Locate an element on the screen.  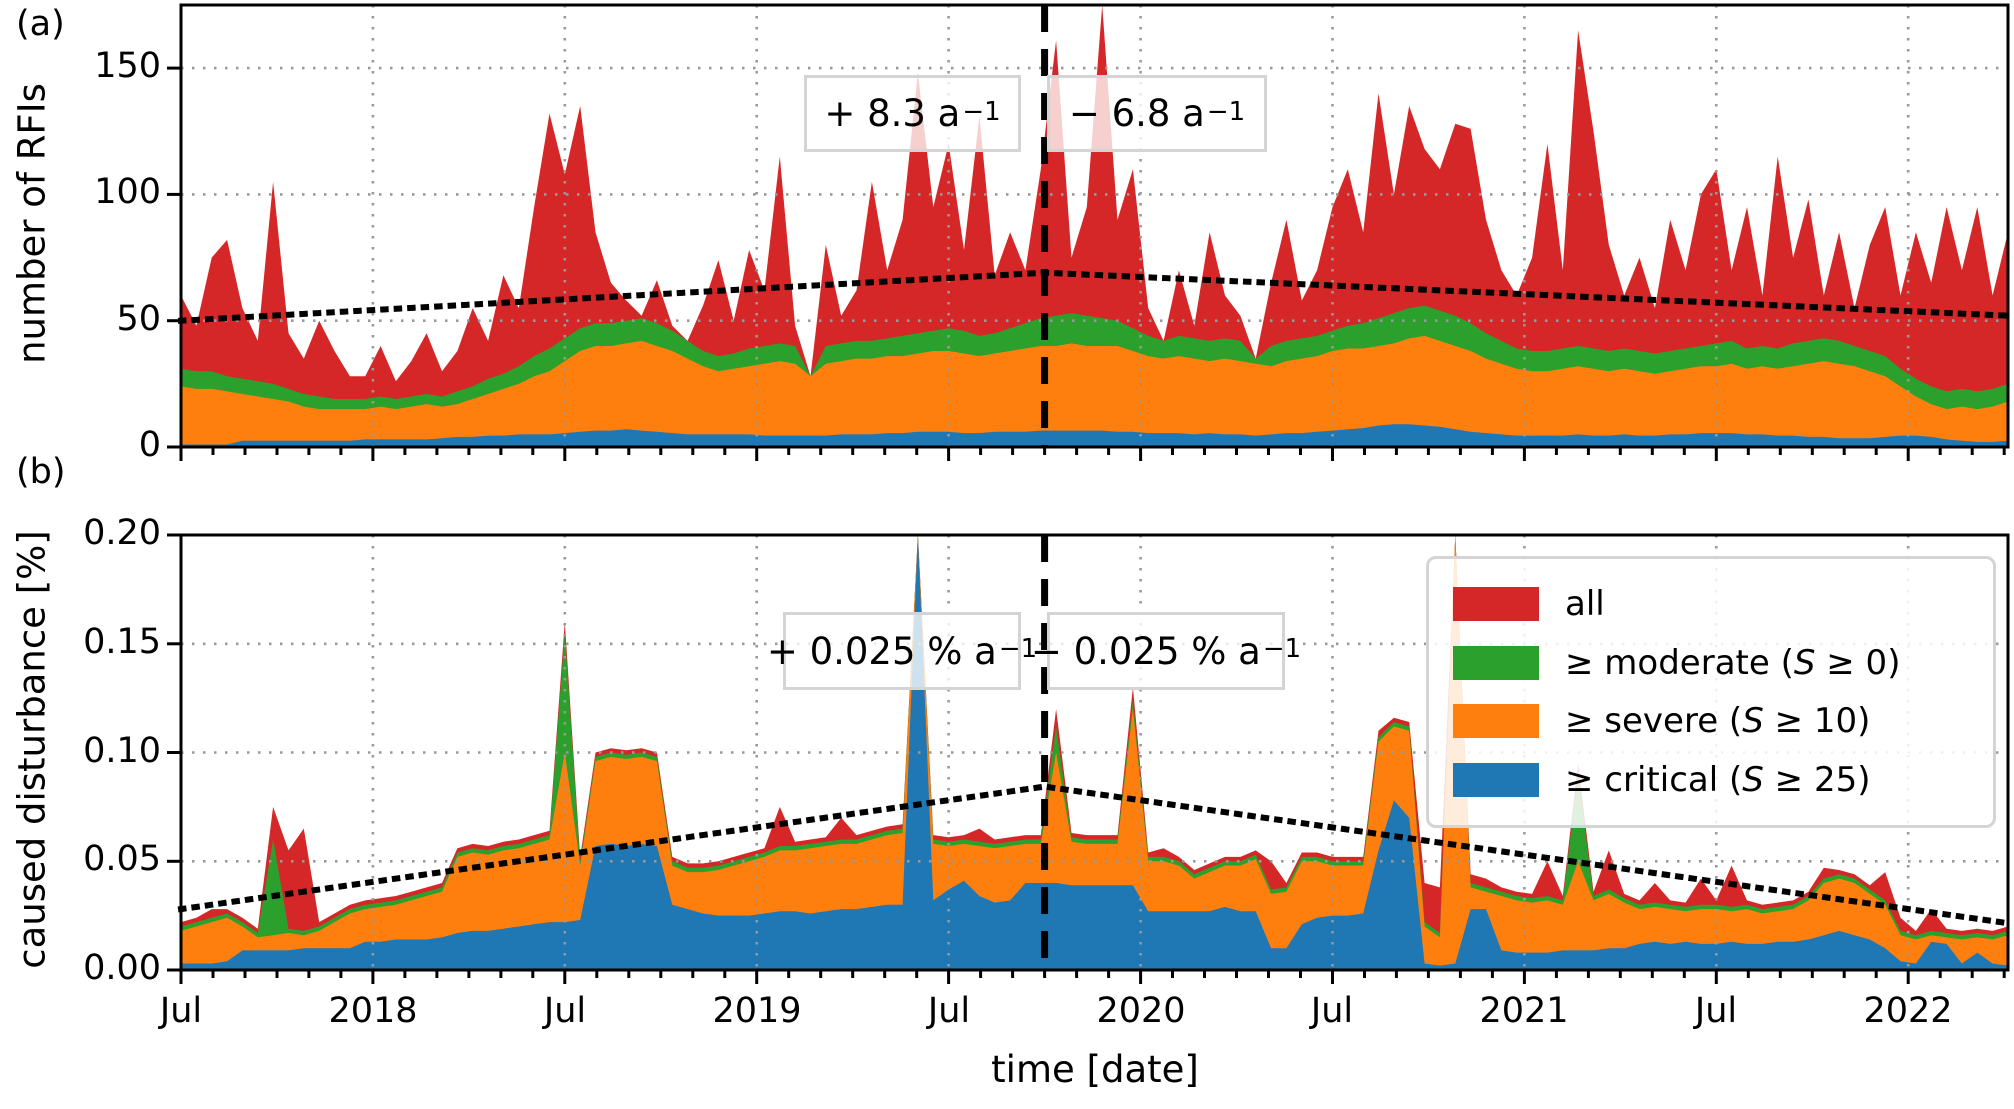
legend-label-critical: ≥ critical (S ≥ 25) is located at coordinates (1718, 780).